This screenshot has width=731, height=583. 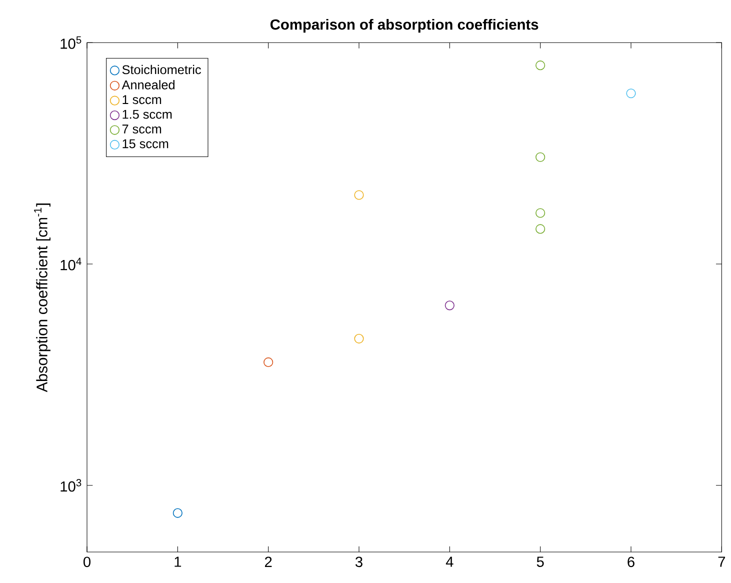 I want to click on legend-label: 7 sccm, so click(x=142, y=129).